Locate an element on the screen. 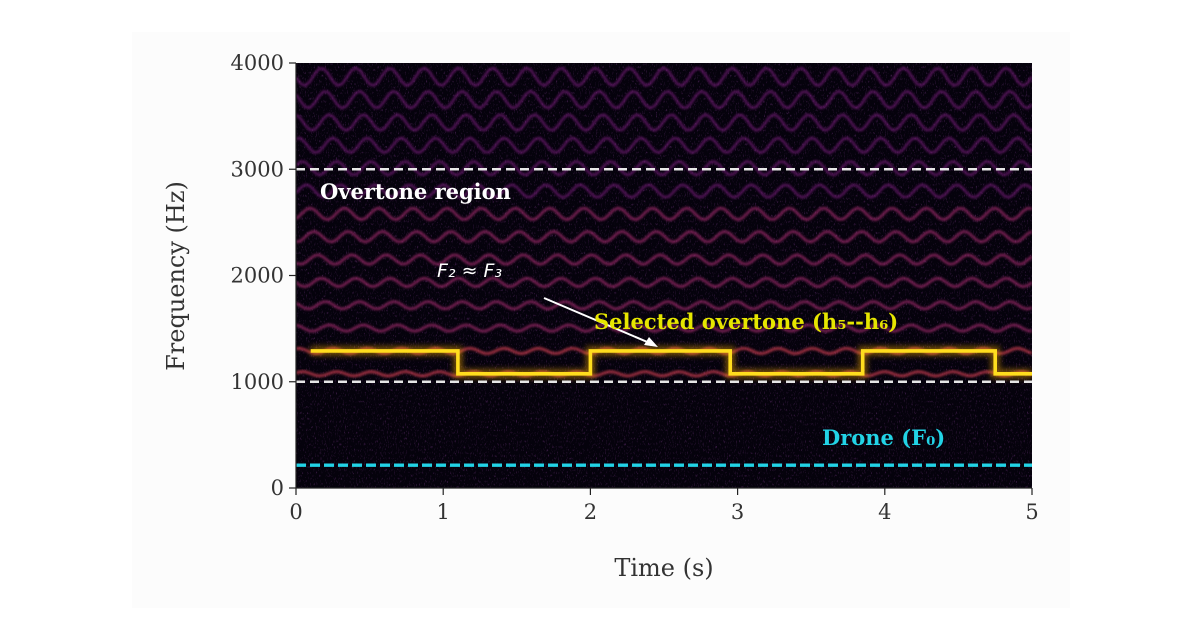 Image resolution: width=1200 pixels, height=637 pixels. y-tick-label-0: 0 is located at coordinates (277, 488).